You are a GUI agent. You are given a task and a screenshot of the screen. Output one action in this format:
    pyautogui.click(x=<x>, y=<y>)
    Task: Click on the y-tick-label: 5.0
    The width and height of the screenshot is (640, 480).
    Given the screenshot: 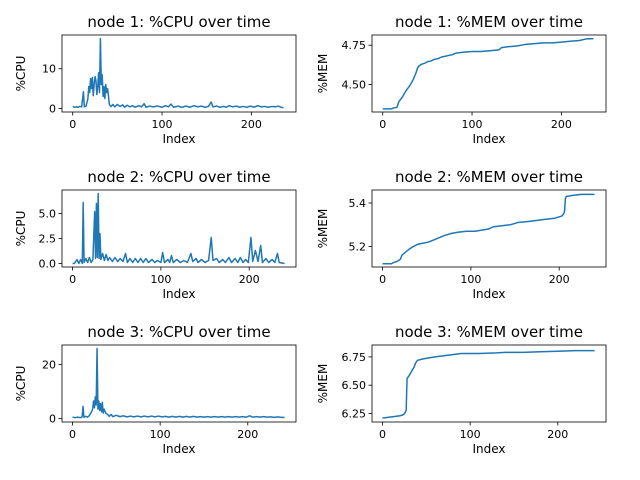 What is the action you would take?
    pyautogui.click(x=48, y=214)
    